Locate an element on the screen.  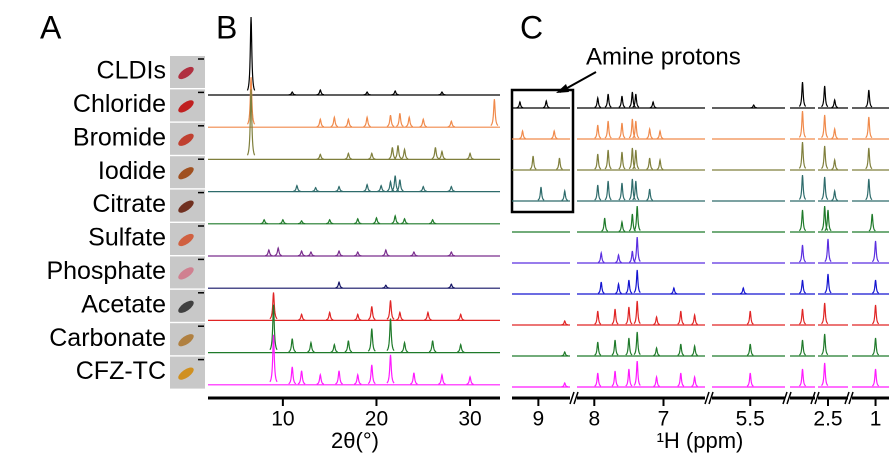
x-tick-label: 10 is located at coordinates (282, 419).